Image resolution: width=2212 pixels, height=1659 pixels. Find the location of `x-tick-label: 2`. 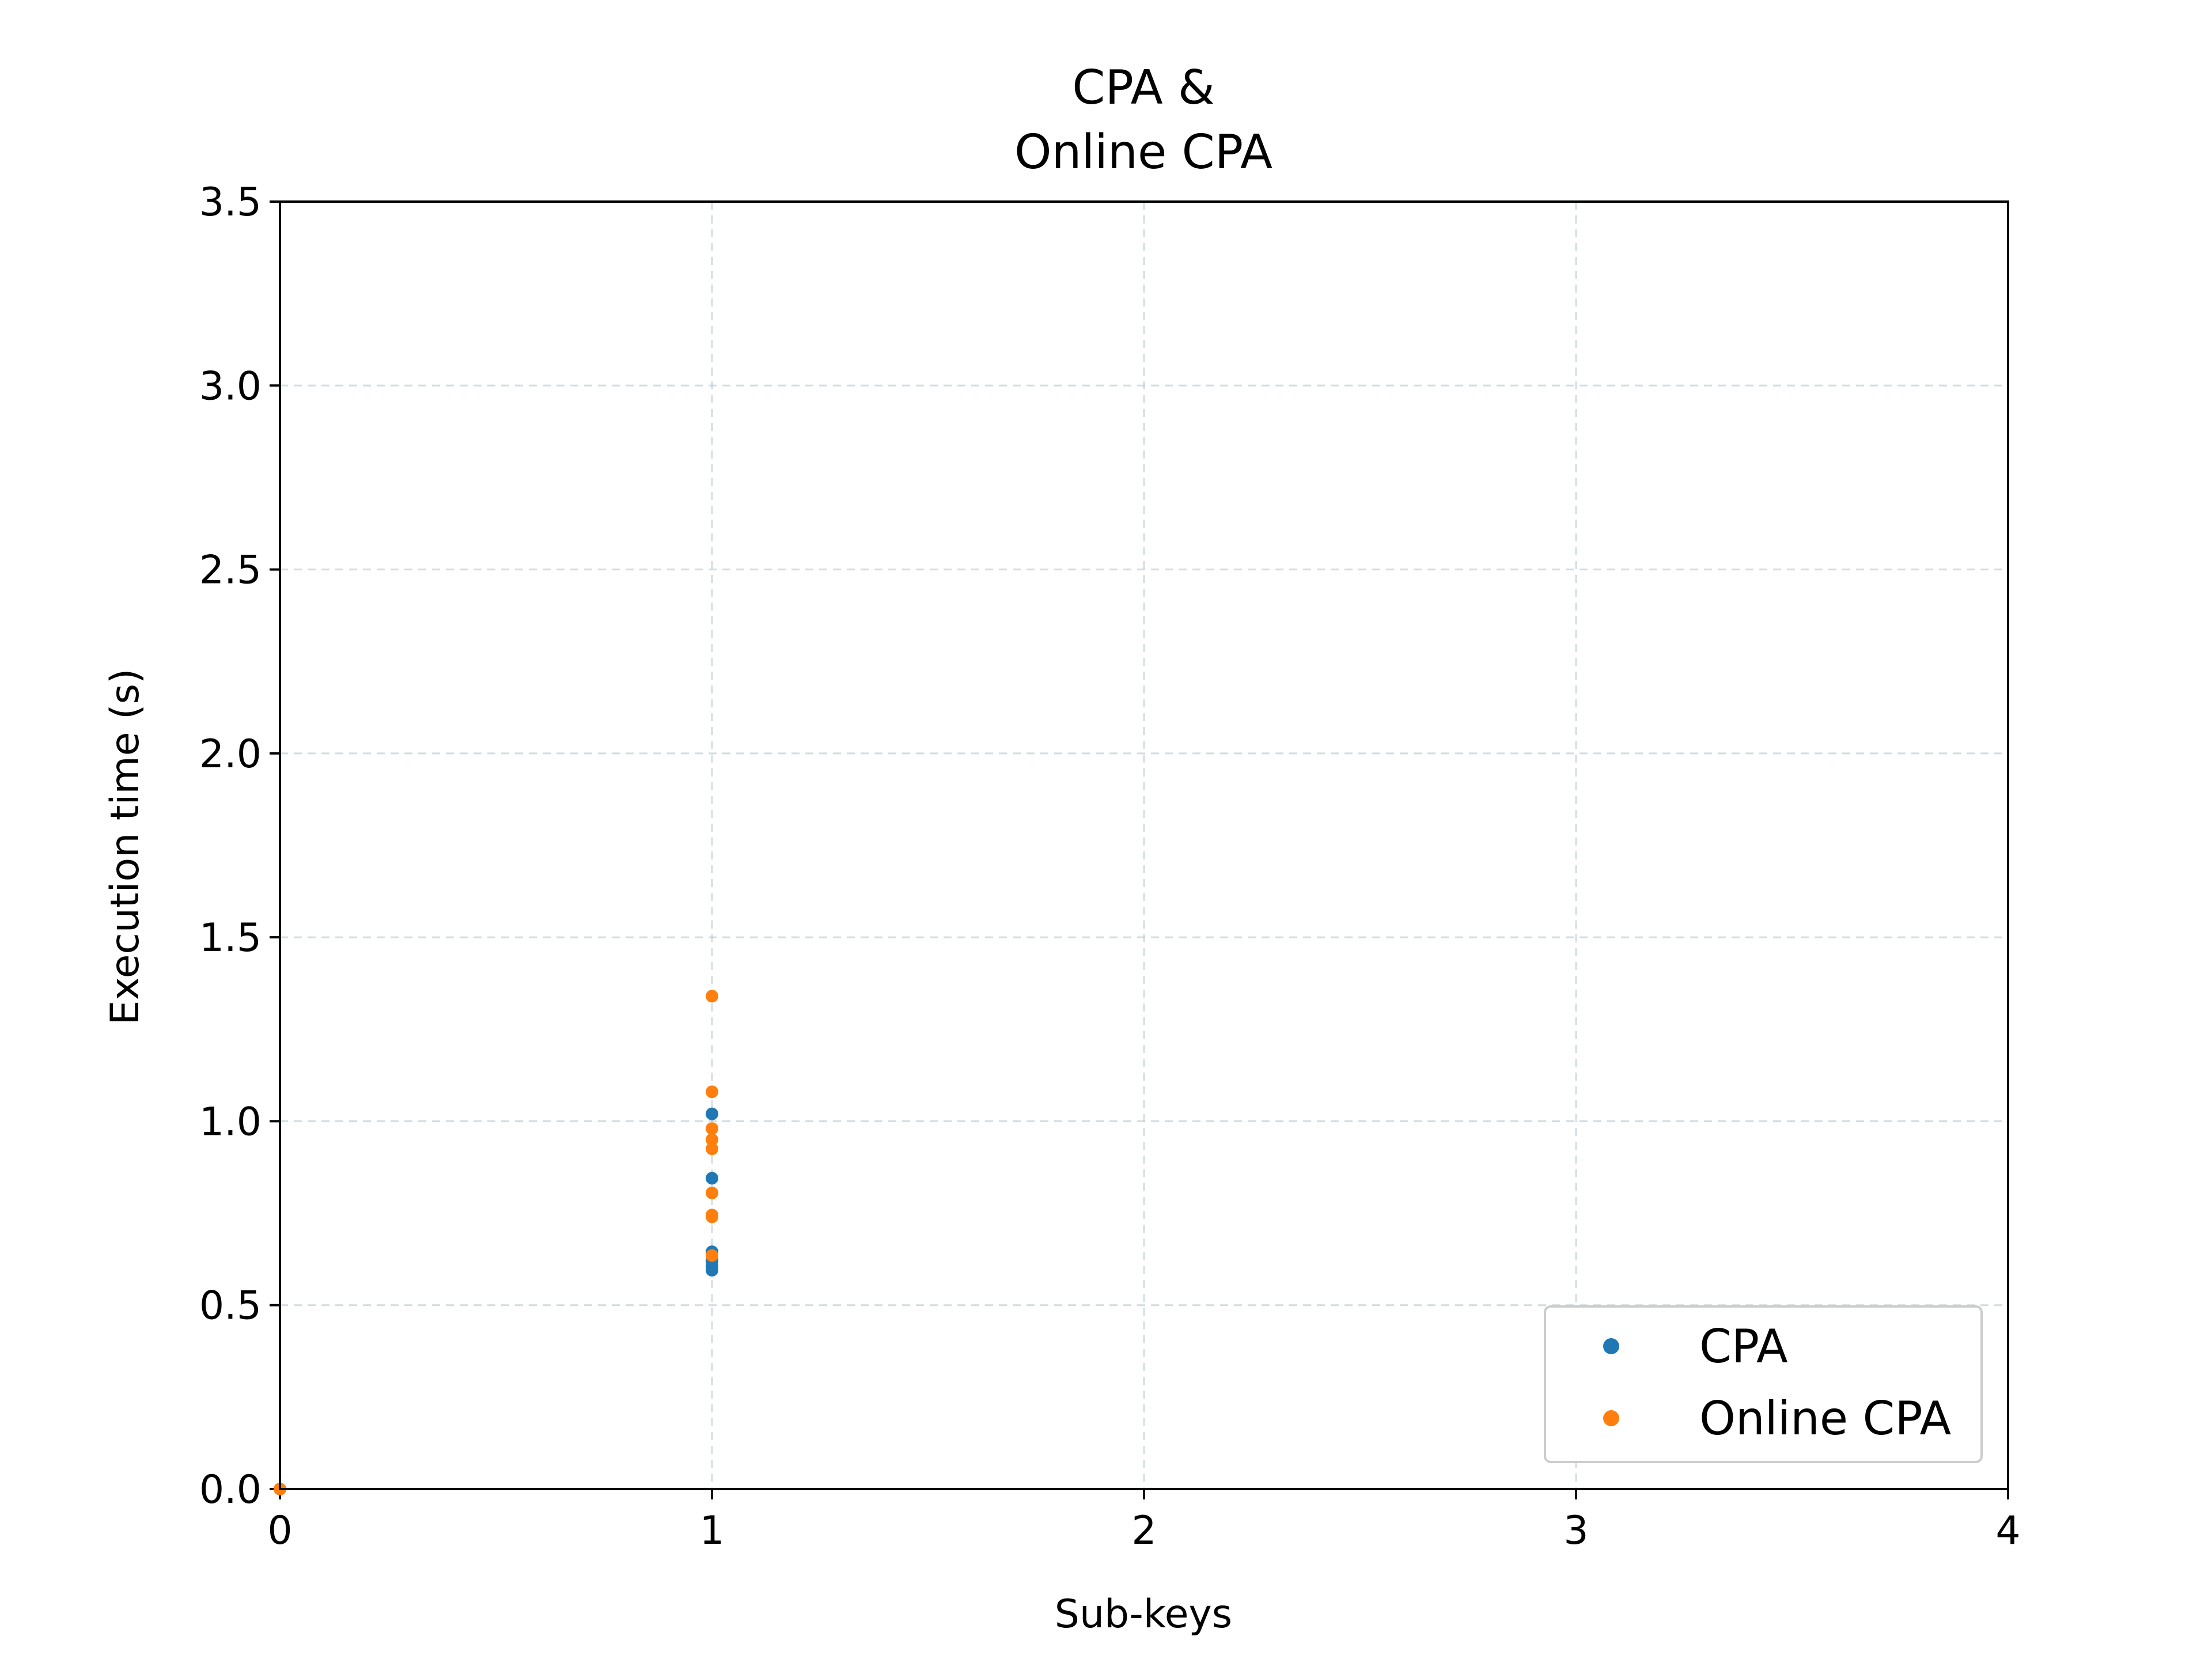

x-tick-label: 2 is located at coordinates (1143, 1531).